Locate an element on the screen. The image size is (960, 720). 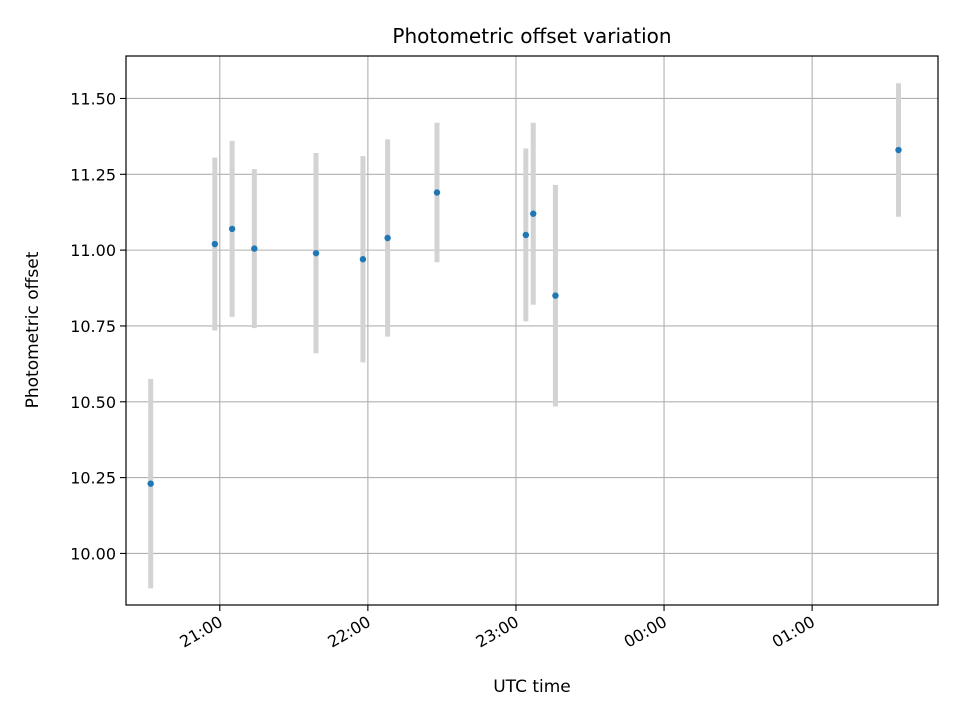
y-tick-label: 10.25 is located at coordinates (93, 478).